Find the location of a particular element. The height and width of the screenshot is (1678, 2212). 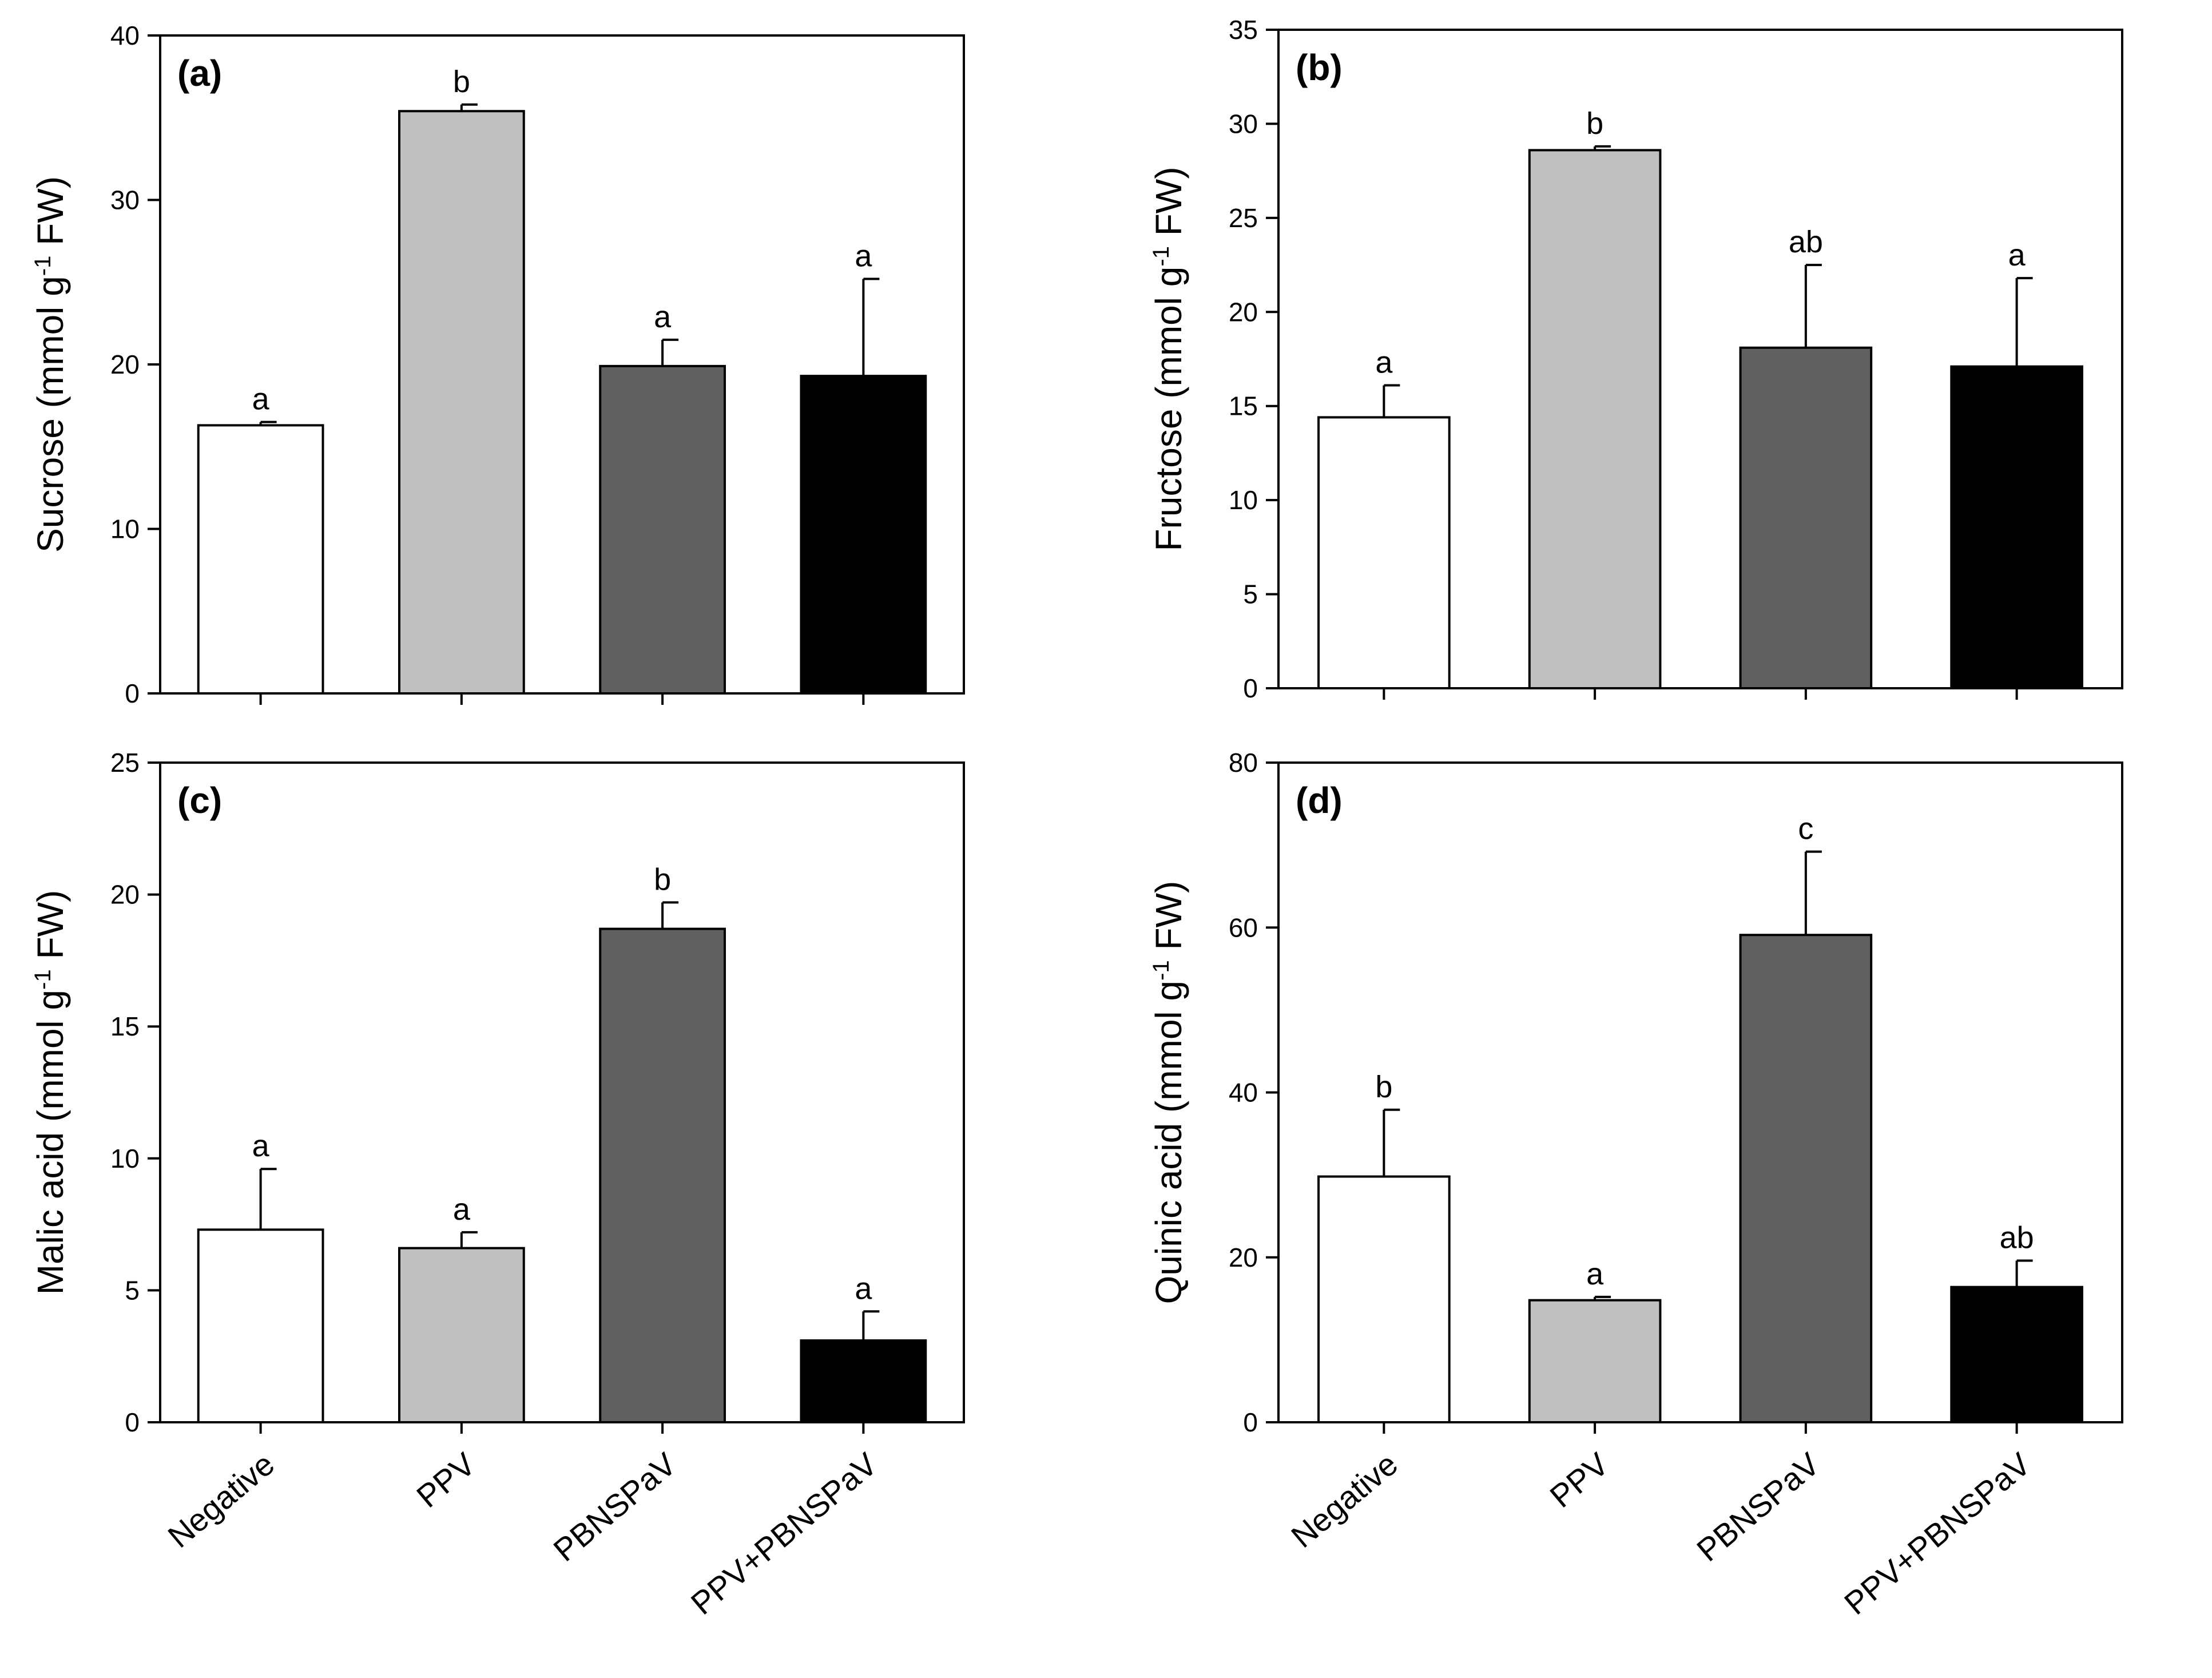

y-axis-title-text: Malic acid (mmol g is located at coordinates (50, 1143).